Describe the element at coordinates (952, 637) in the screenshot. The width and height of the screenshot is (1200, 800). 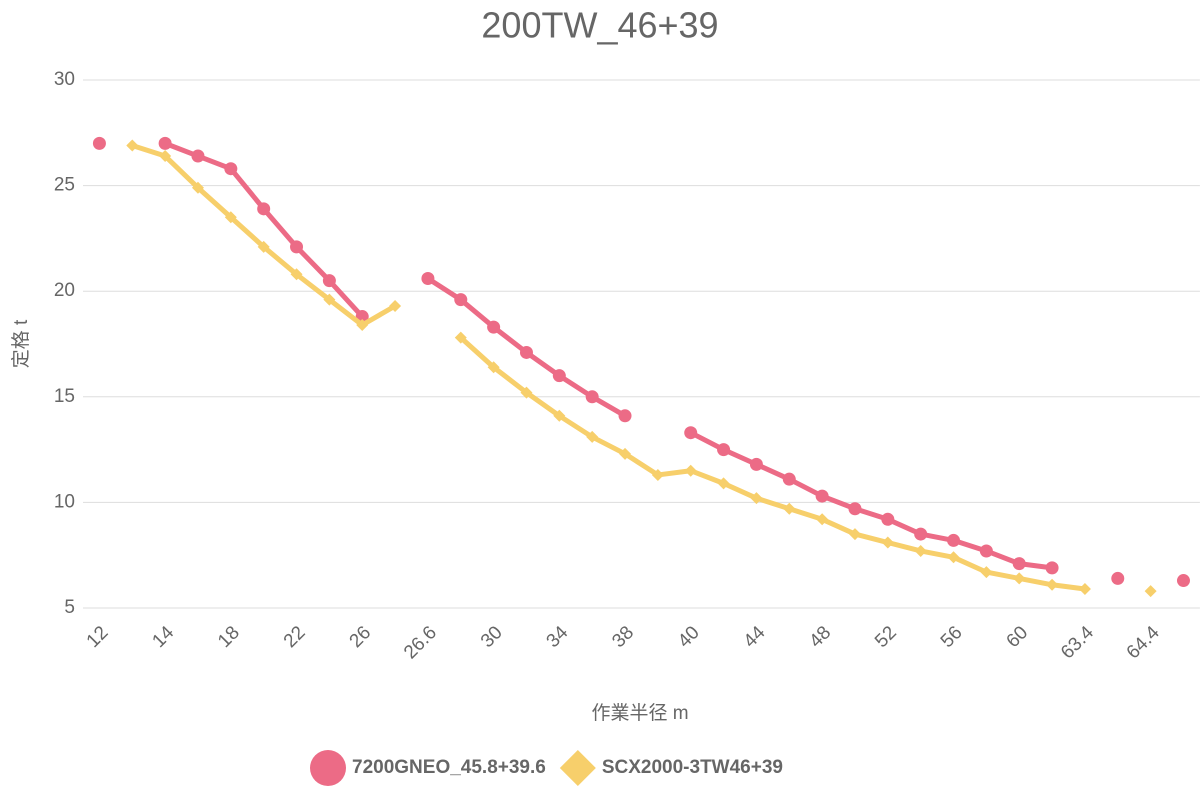
I see `x-tick-label: 56` at that location.